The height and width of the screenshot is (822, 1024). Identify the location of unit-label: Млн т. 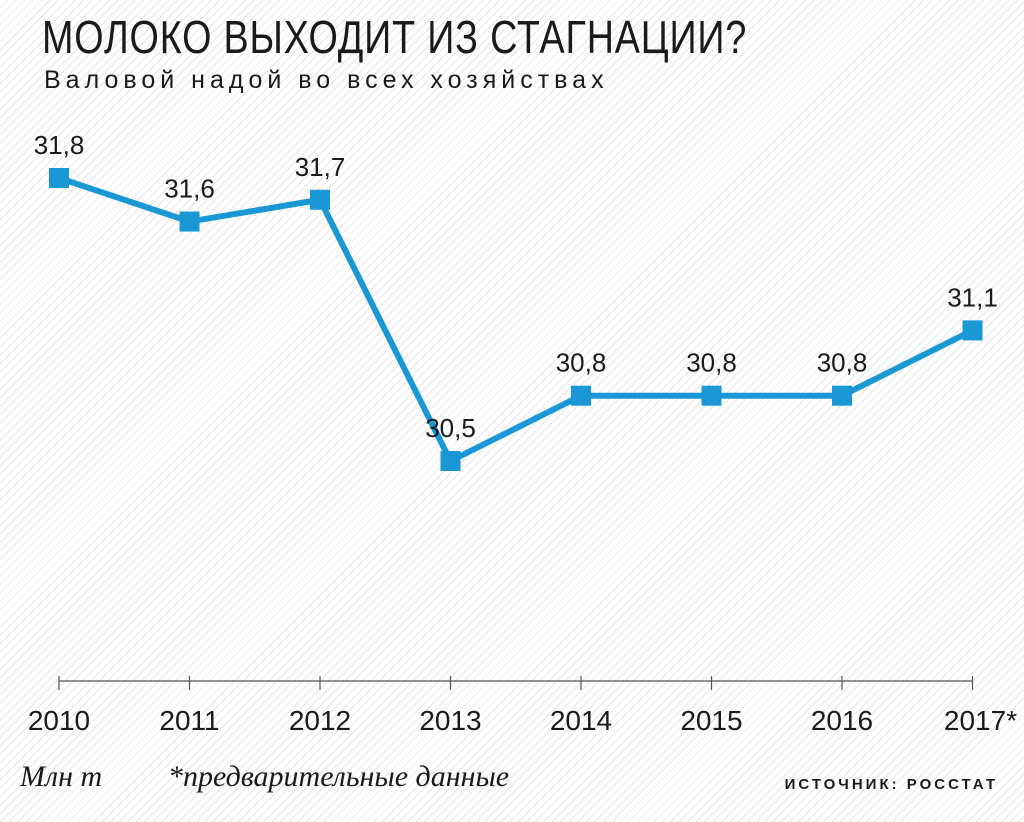
(61, 776).